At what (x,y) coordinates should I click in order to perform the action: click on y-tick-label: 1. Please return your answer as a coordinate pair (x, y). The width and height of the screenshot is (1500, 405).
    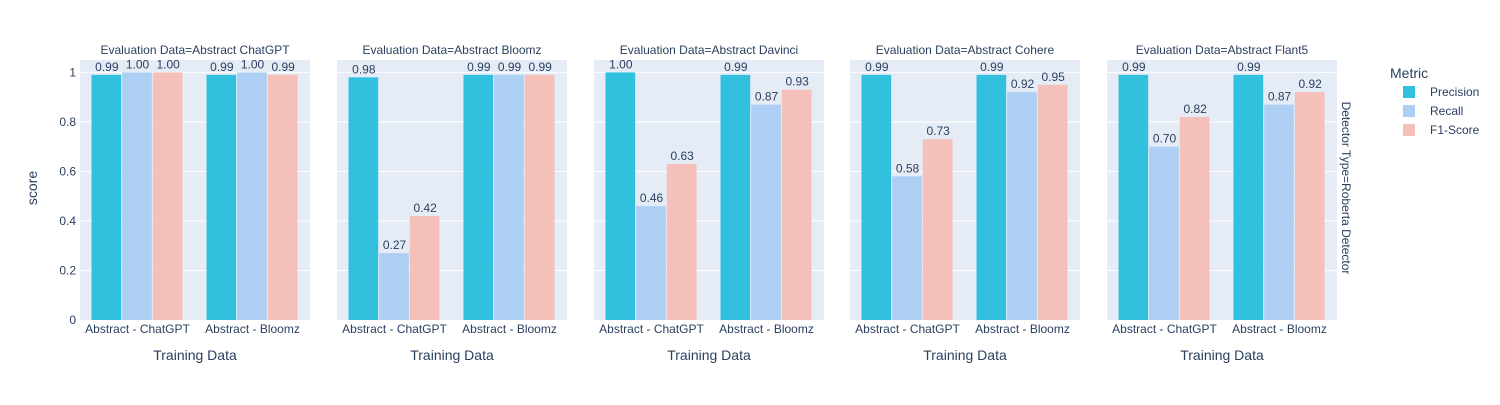
    Looking at the image, I should click on (72, 72).